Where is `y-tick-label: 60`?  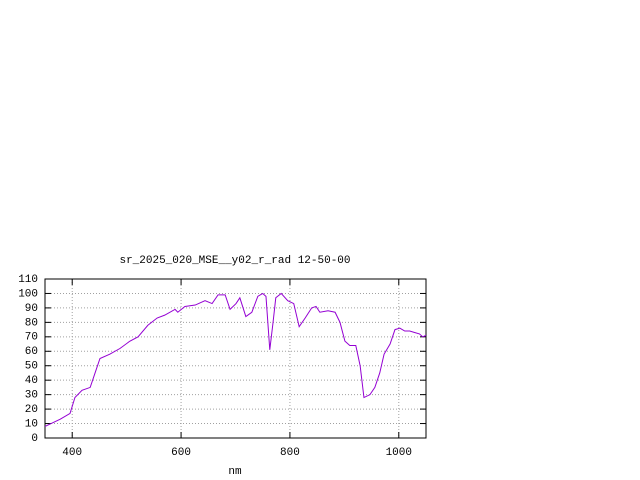
y-tick-label: 60 is located at coordinates (31, 352).